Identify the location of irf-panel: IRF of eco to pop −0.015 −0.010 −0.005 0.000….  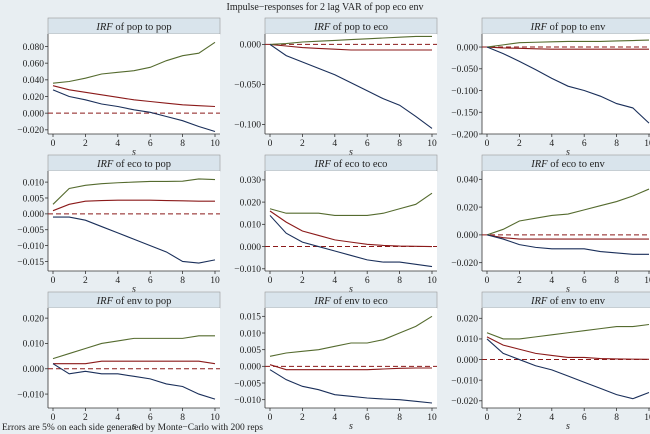
(119, 224).